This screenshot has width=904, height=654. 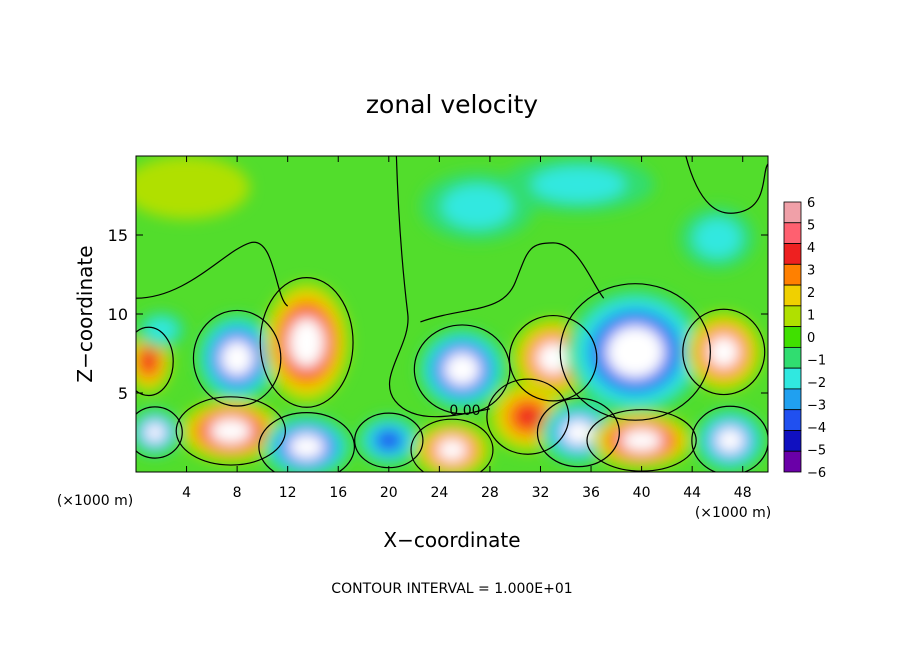 I want to click on x-tick-label: 12, so click(x=288, y=493).